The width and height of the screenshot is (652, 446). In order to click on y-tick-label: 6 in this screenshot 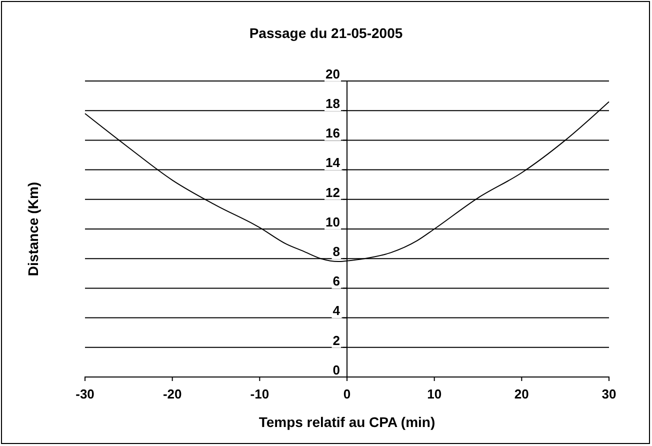, I will do `click(336, 281)`.